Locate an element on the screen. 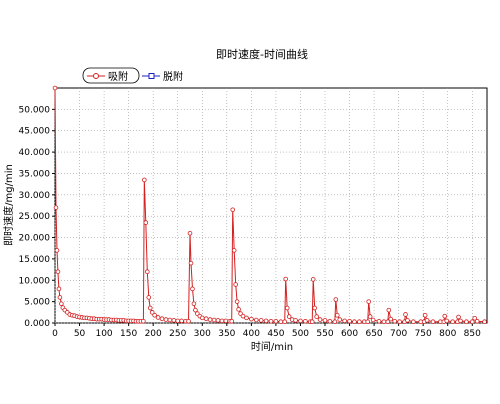 This screenshot has height=404, width=500. x-tick-label: 600 is located at coordinates (349, 334).